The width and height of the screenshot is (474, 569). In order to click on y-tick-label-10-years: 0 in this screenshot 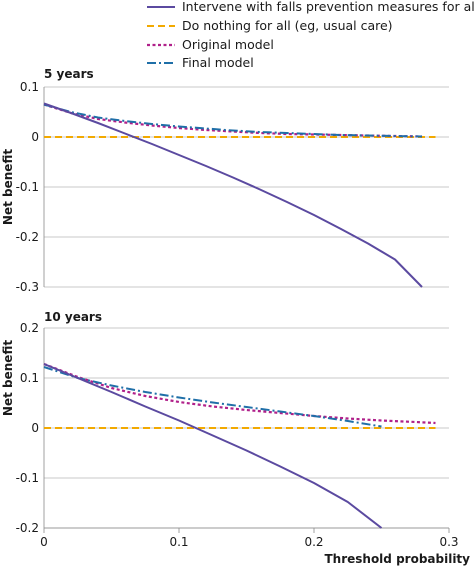, I will do `click(35, 428)`.